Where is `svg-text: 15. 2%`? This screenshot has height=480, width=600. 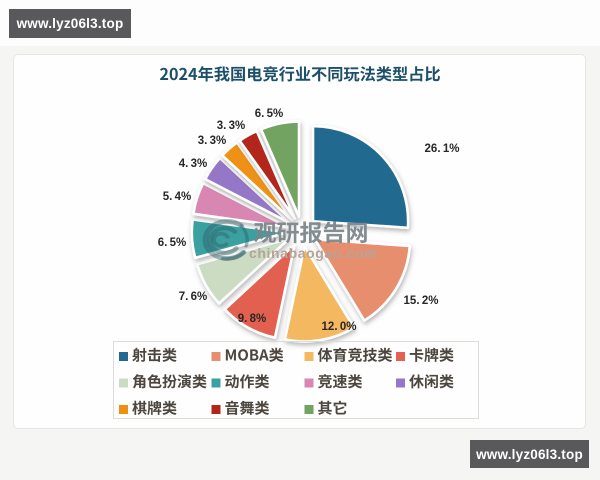 svg-text: 15. 2% is located at coordinates (421, 301).